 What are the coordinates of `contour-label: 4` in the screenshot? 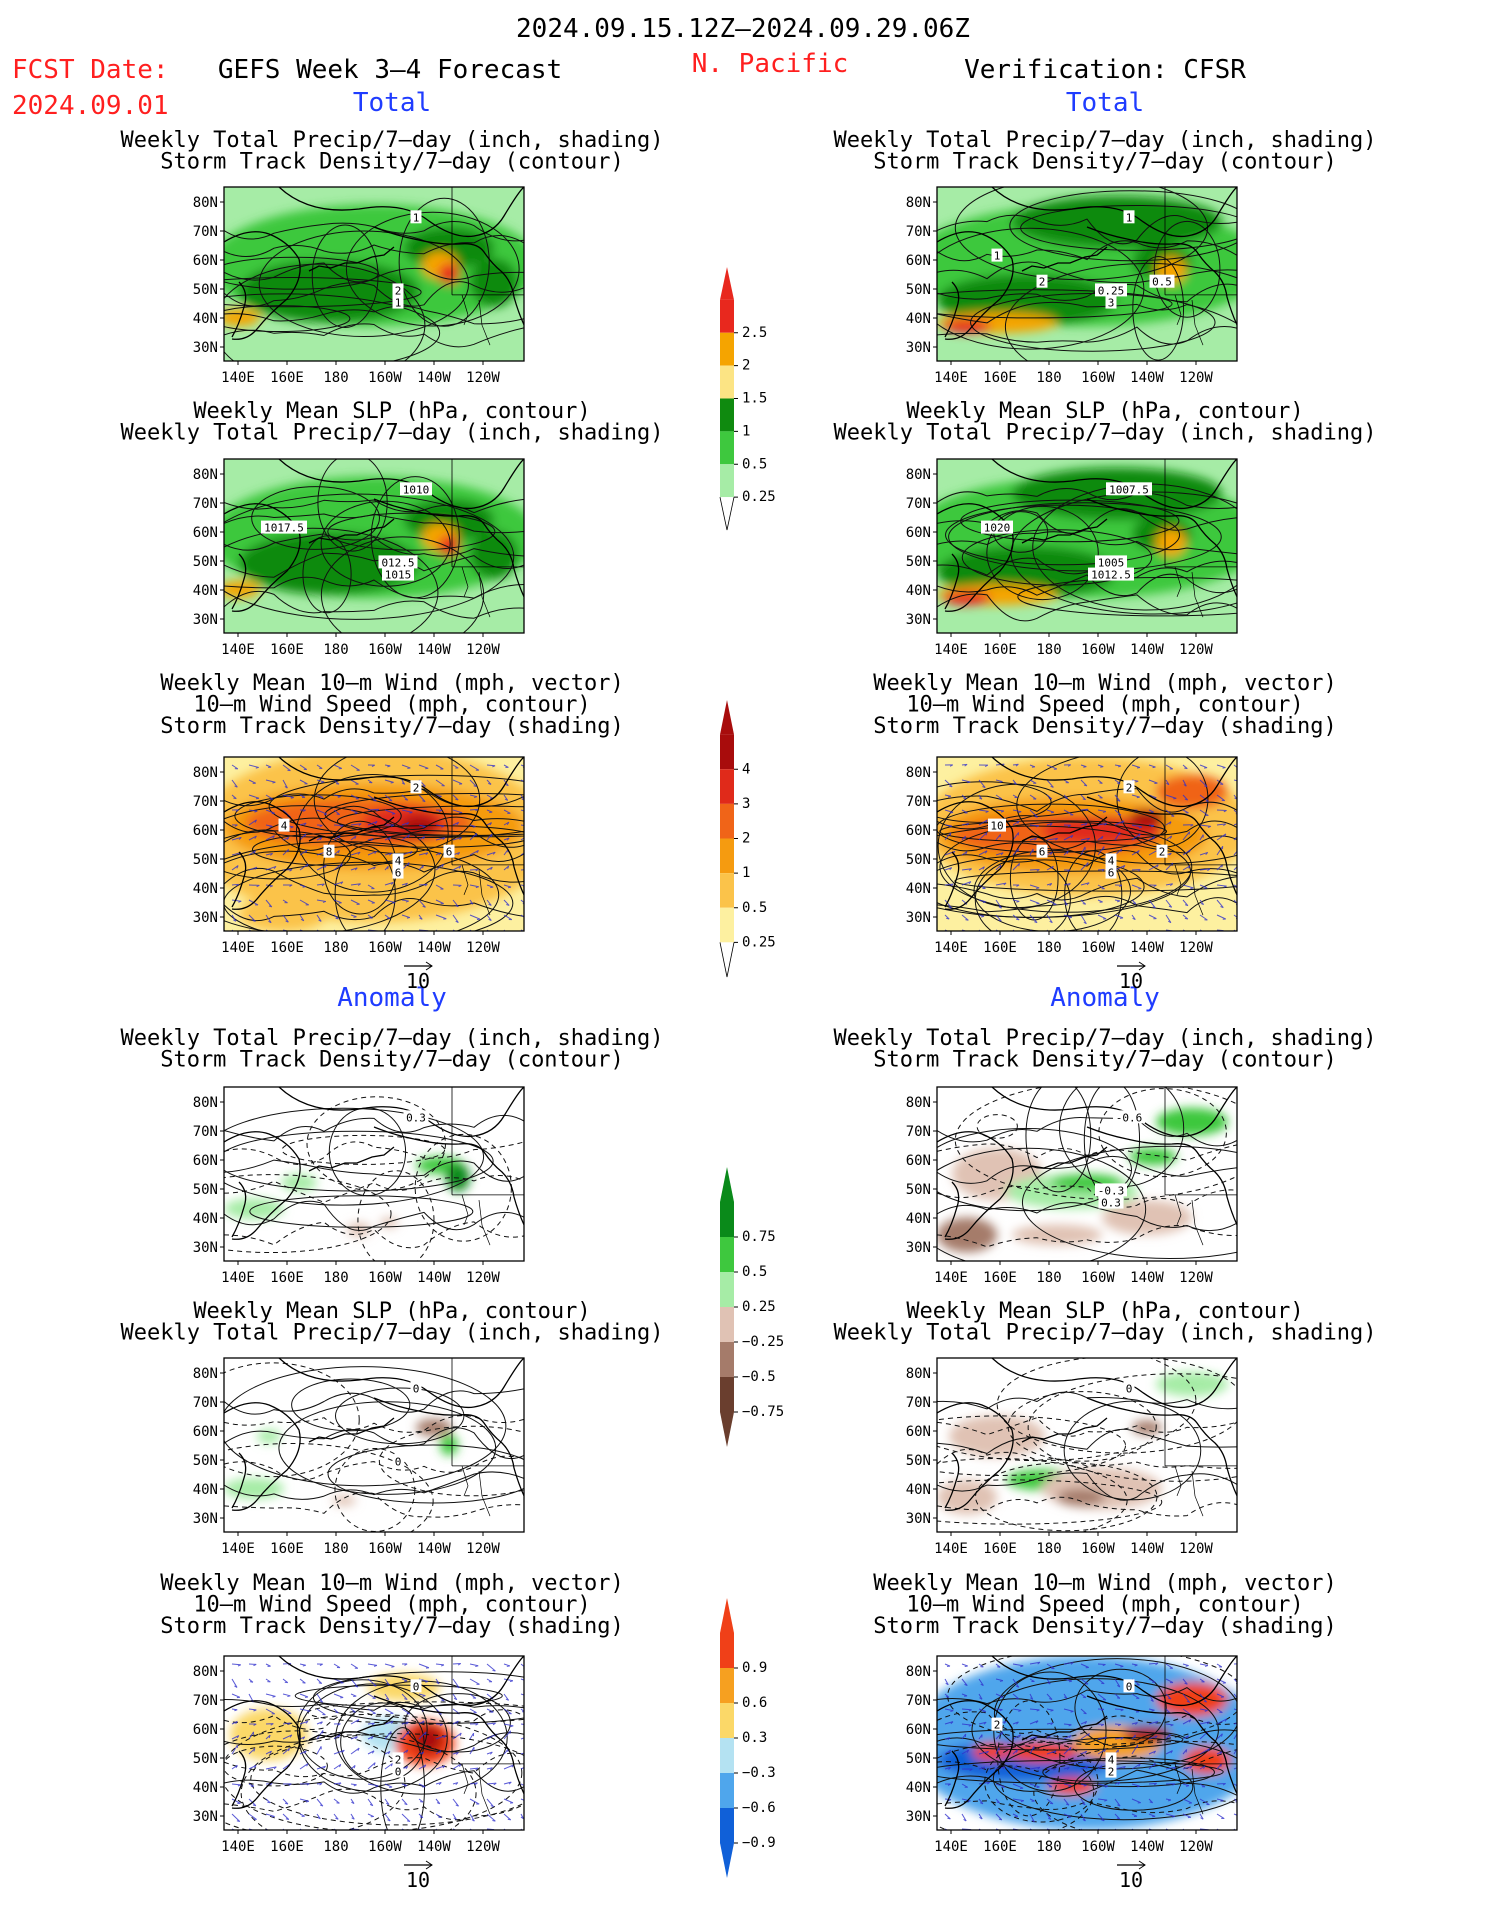 It's located at (284, 826).